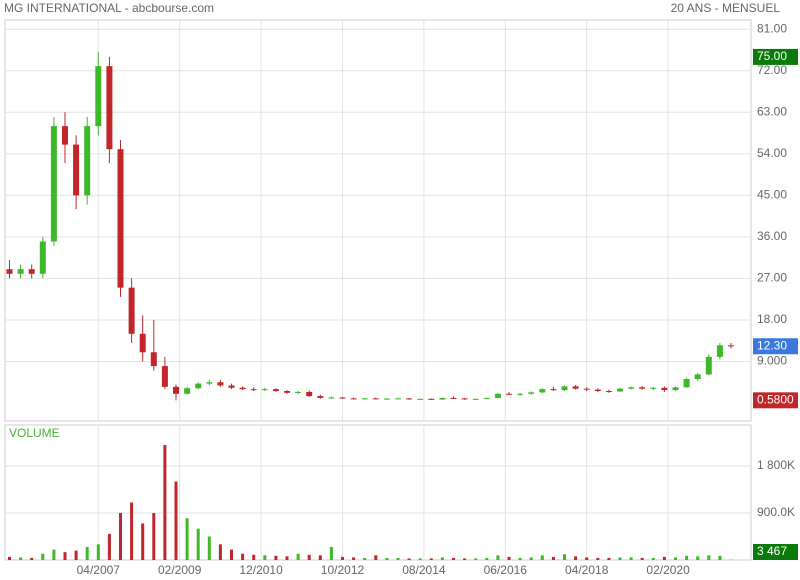 Image resolution: width=800 pixels, height=580 pixels. What do you see at coordinates (772, 28) in the screenshot?
I see `y-tick-label: 81.00` at bounding box center [772, 28].